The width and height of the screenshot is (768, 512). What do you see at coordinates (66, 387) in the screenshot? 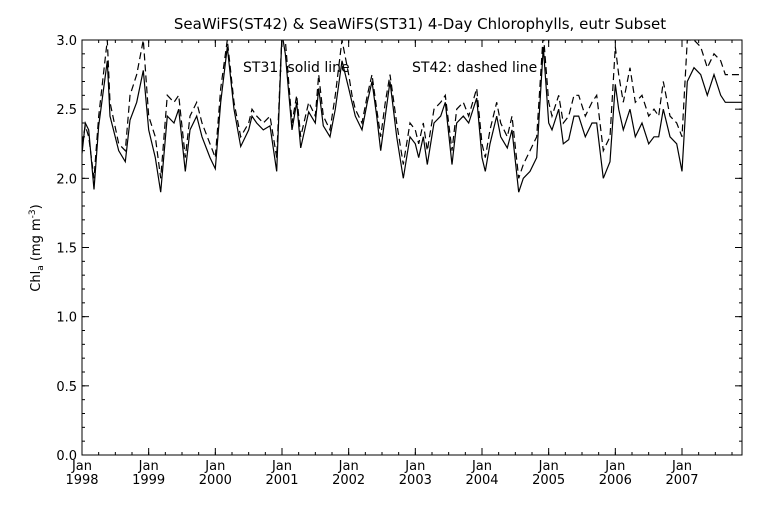
I see `y-tick-label: 0.5` at bounding box center [66, 387].